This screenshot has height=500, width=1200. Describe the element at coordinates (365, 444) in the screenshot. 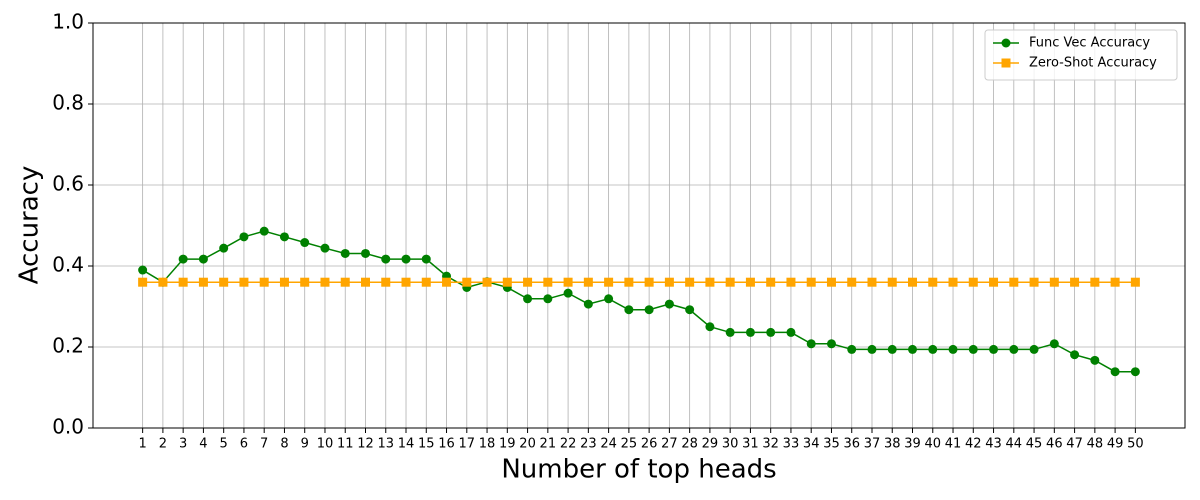

I see `x-tick-label: 12` at that location.